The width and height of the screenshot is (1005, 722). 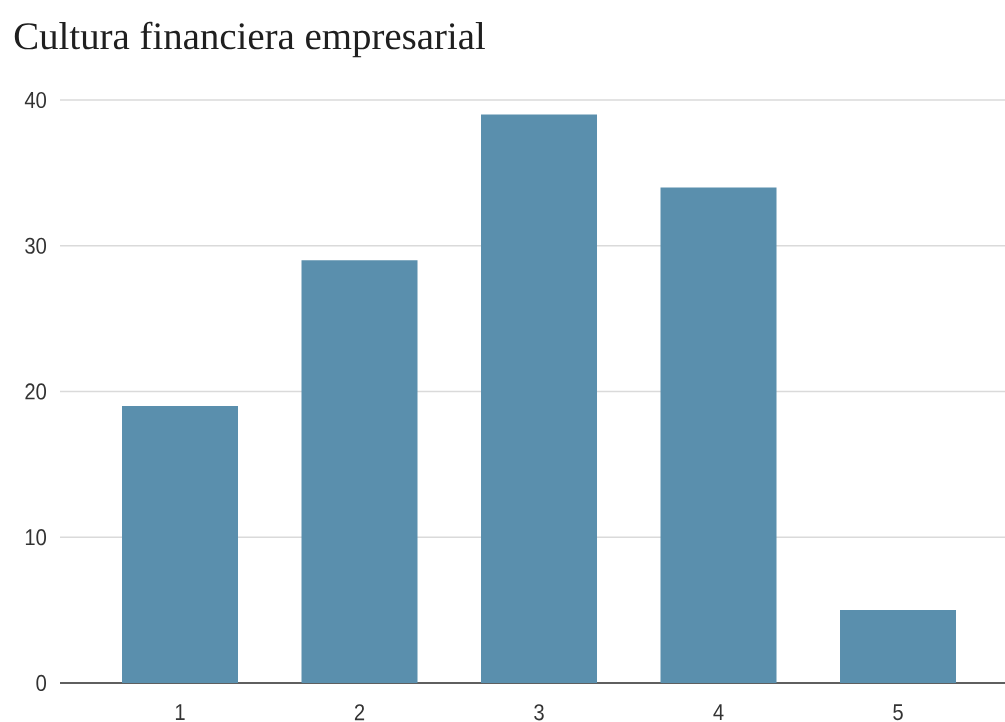 I want to click on x-tick-label: 2, so click(x=359, y=712).